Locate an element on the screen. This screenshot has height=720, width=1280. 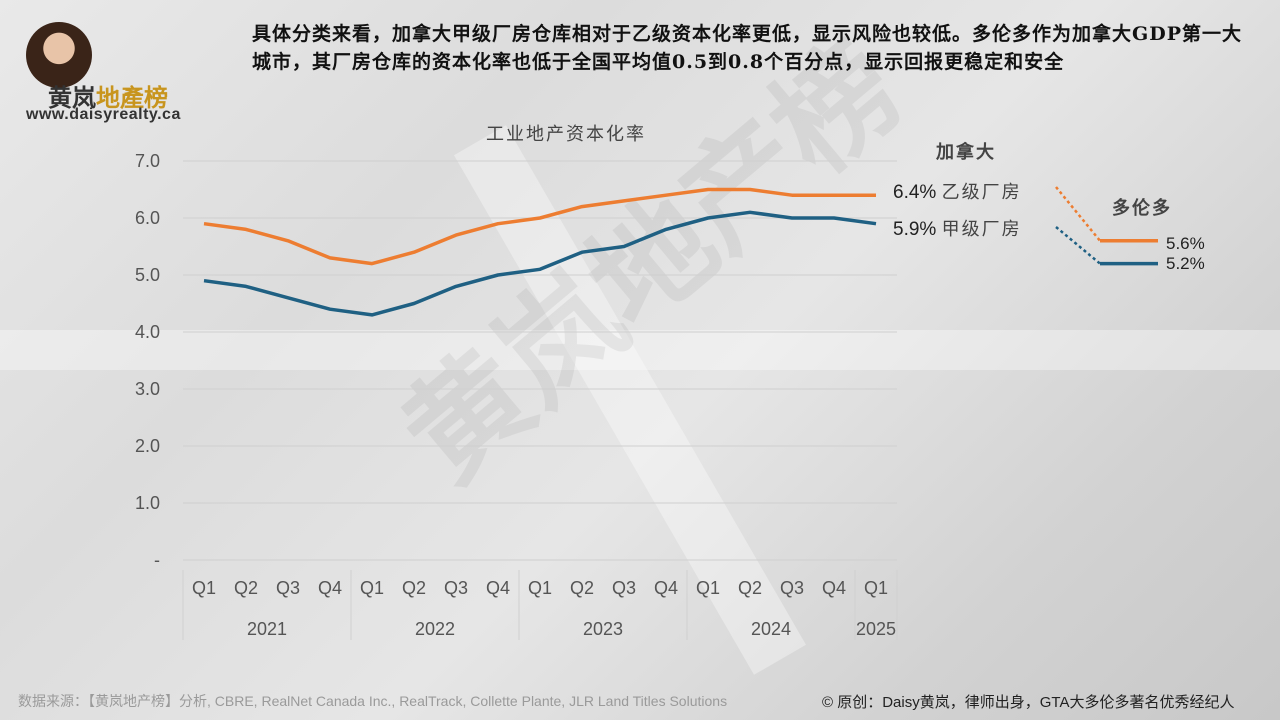
canada-header: 加拿大 is located at coordinates (966, 152).